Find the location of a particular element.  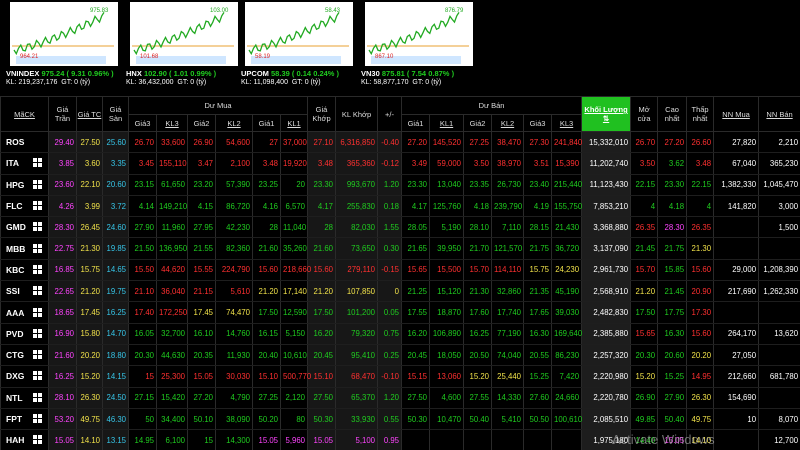

bid3-vol: 149,210 is located at coordinates (172, 206).